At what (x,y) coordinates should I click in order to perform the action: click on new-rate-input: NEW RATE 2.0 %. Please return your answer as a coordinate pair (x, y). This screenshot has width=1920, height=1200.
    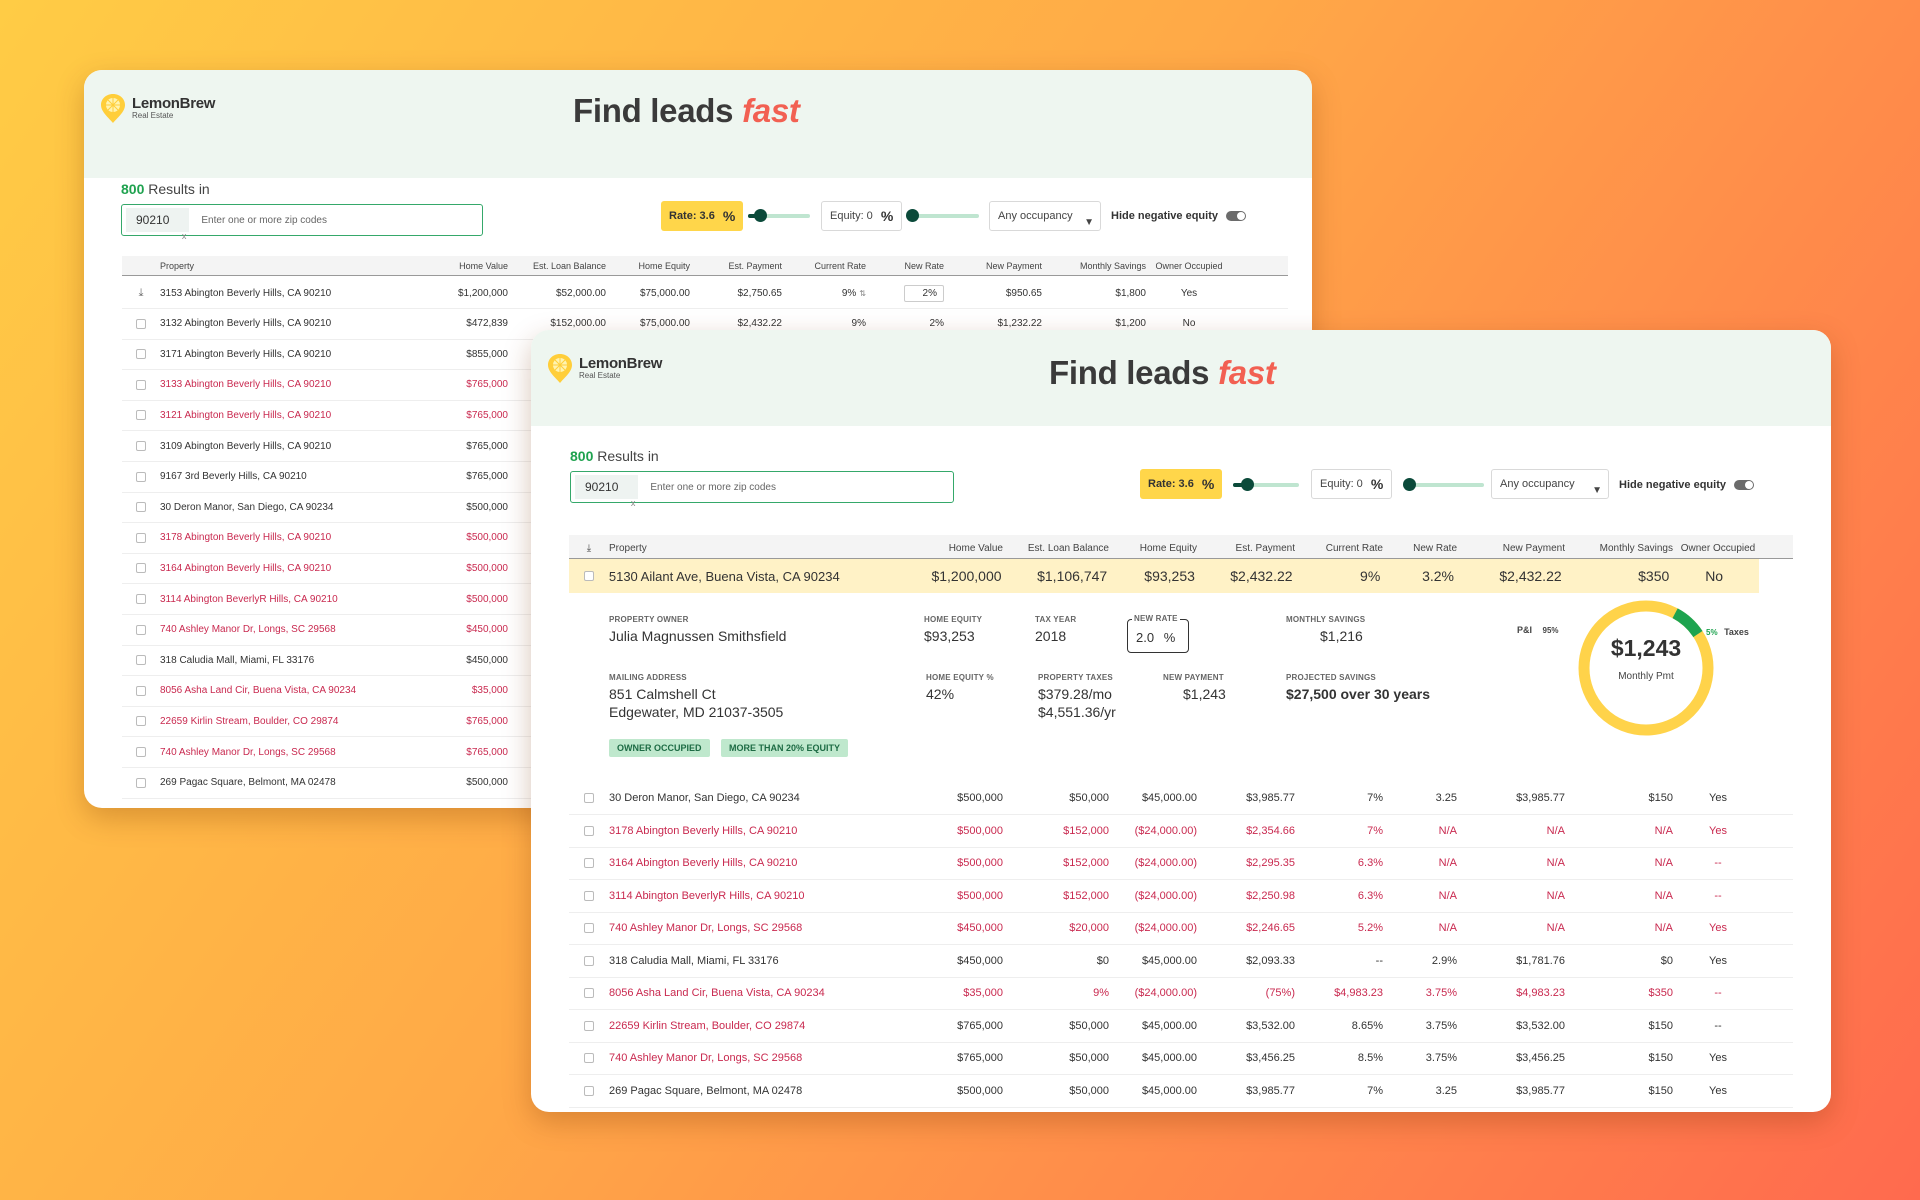
    Looking at the image, I should click on (1158, 633).